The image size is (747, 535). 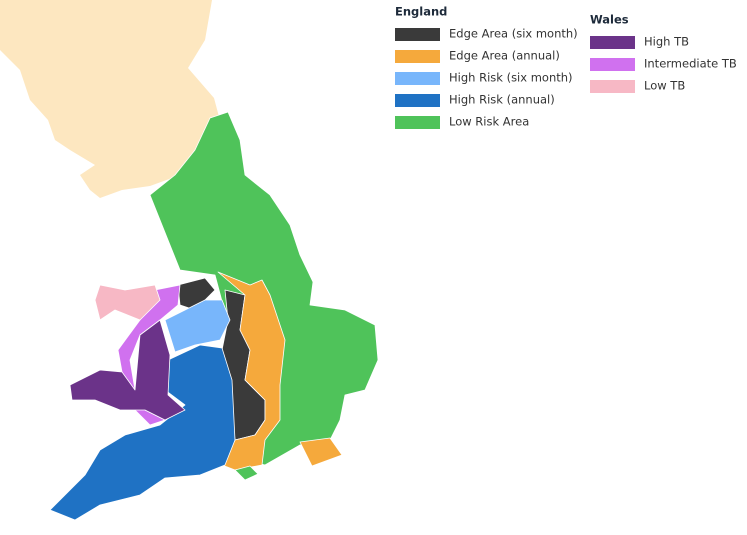 I want to click on legend-label: Low Risk Area, so click(x=489, y=122).